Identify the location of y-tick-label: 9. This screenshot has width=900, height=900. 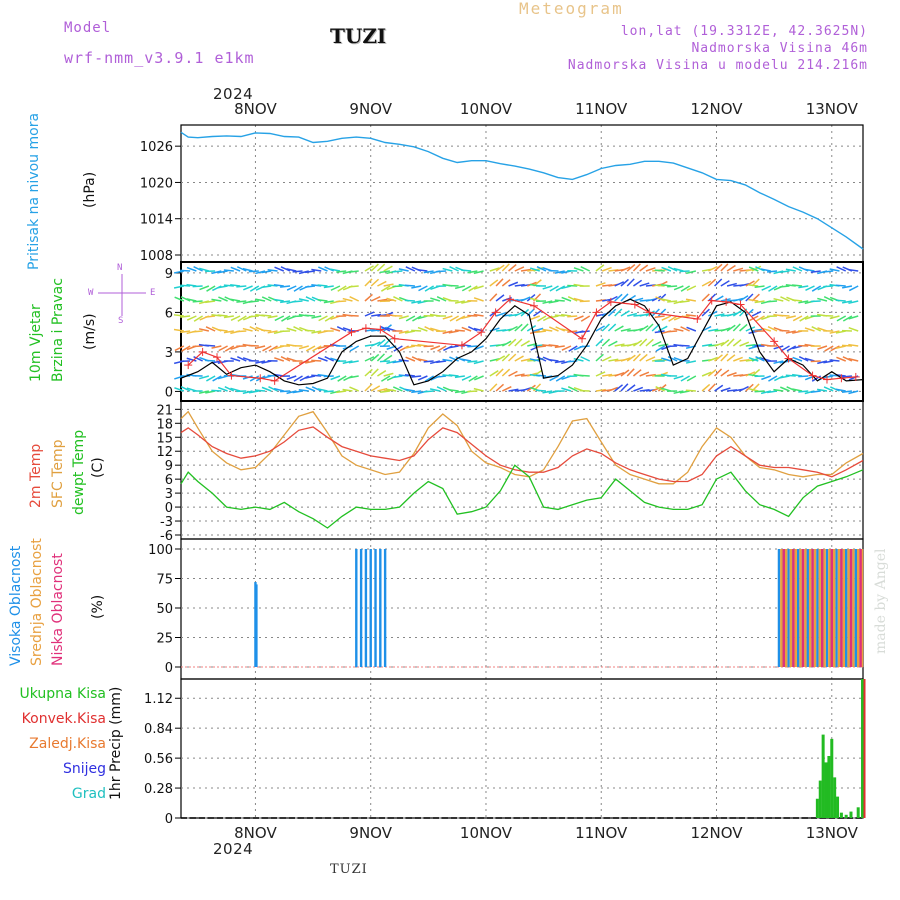
(169, 274).